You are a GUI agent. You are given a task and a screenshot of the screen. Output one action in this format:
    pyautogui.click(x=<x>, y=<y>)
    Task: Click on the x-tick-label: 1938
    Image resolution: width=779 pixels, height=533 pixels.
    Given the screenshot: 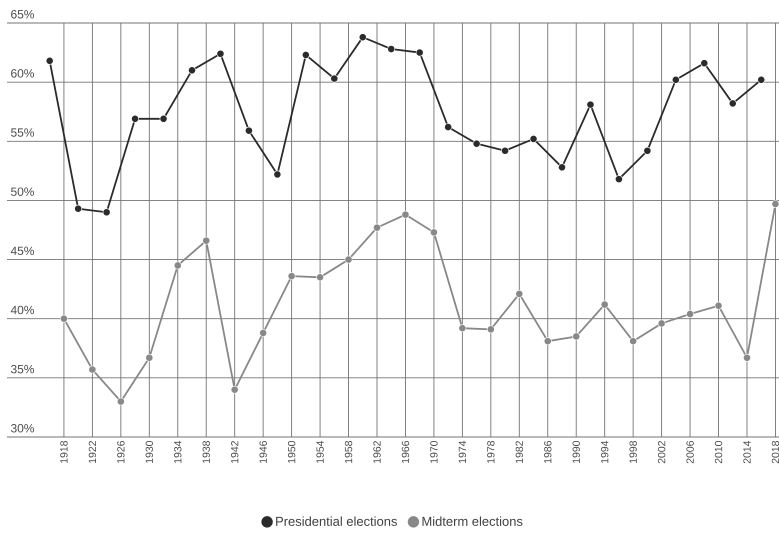 What is the action you would take?
    pyautogui.click(x=206, y=451)
    